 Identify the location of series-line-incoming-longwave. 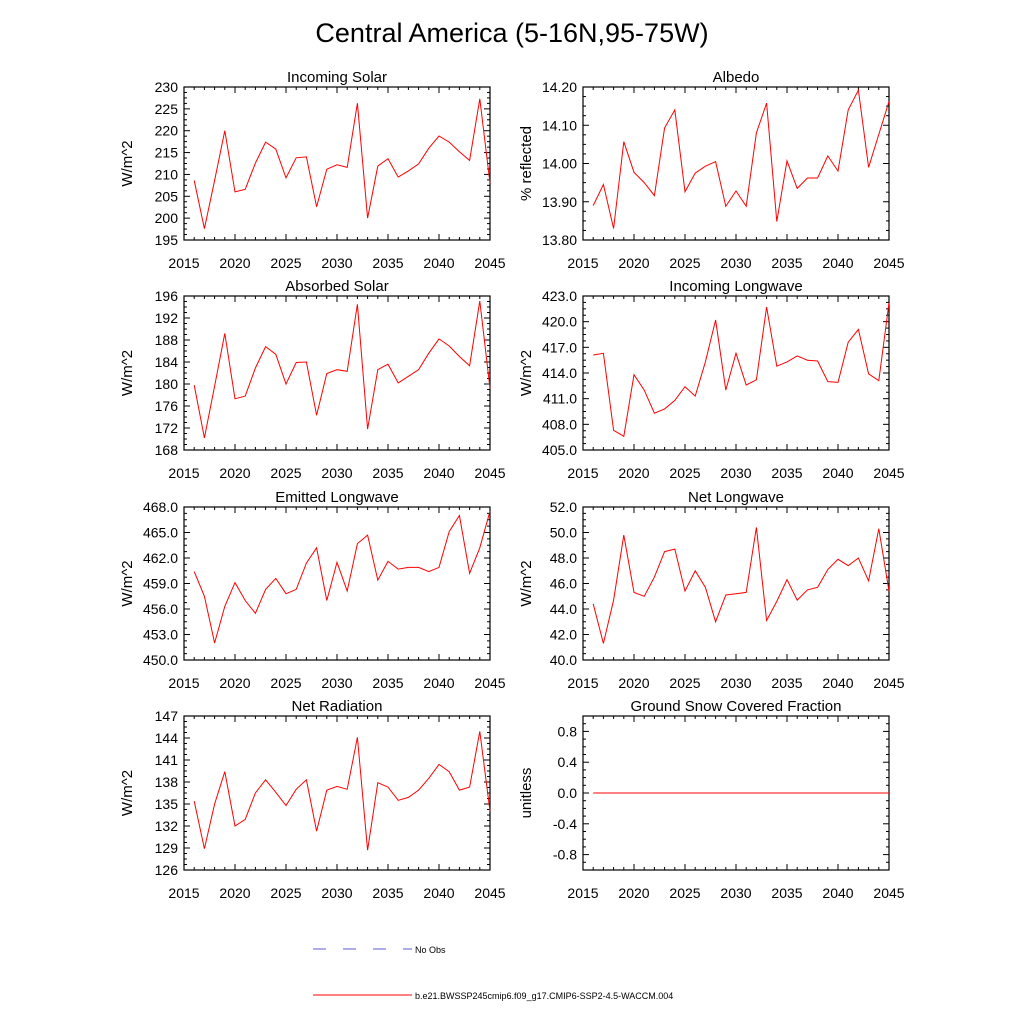
(741, 370).